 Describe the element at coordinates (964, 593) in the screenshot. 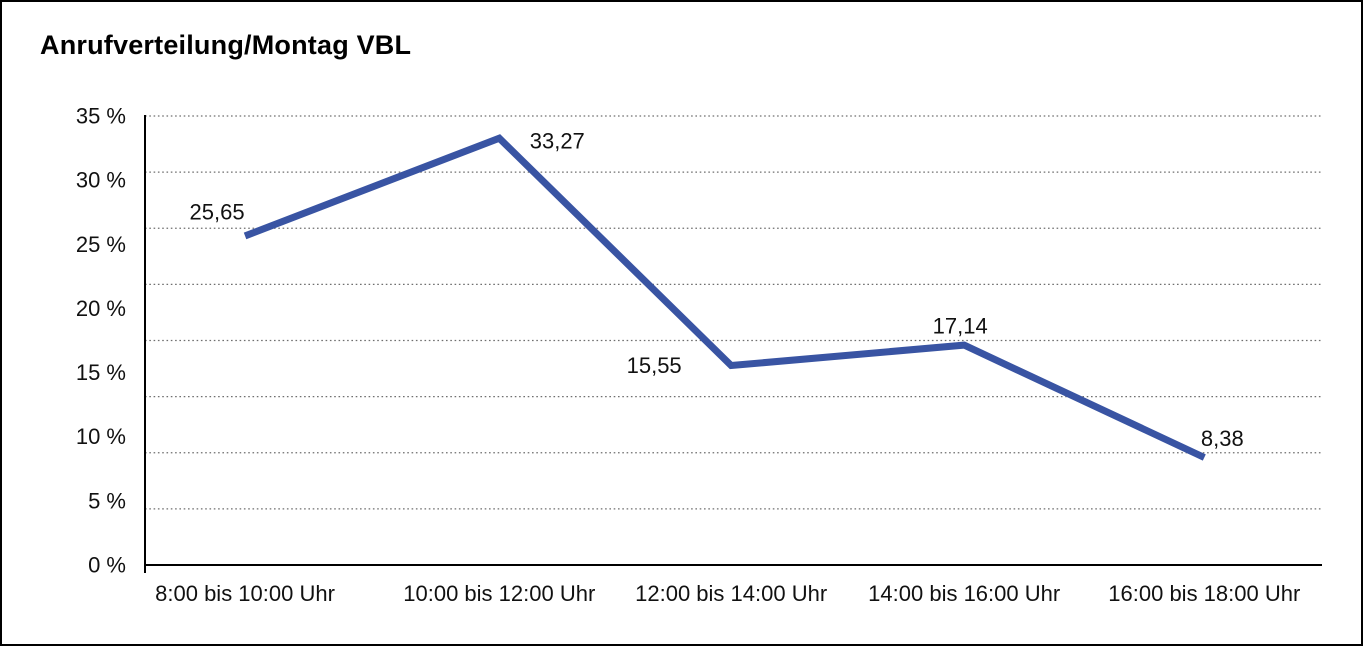

I see `x-axis-tick-label: 14:00 bis 16:00 Uhr` at that location.